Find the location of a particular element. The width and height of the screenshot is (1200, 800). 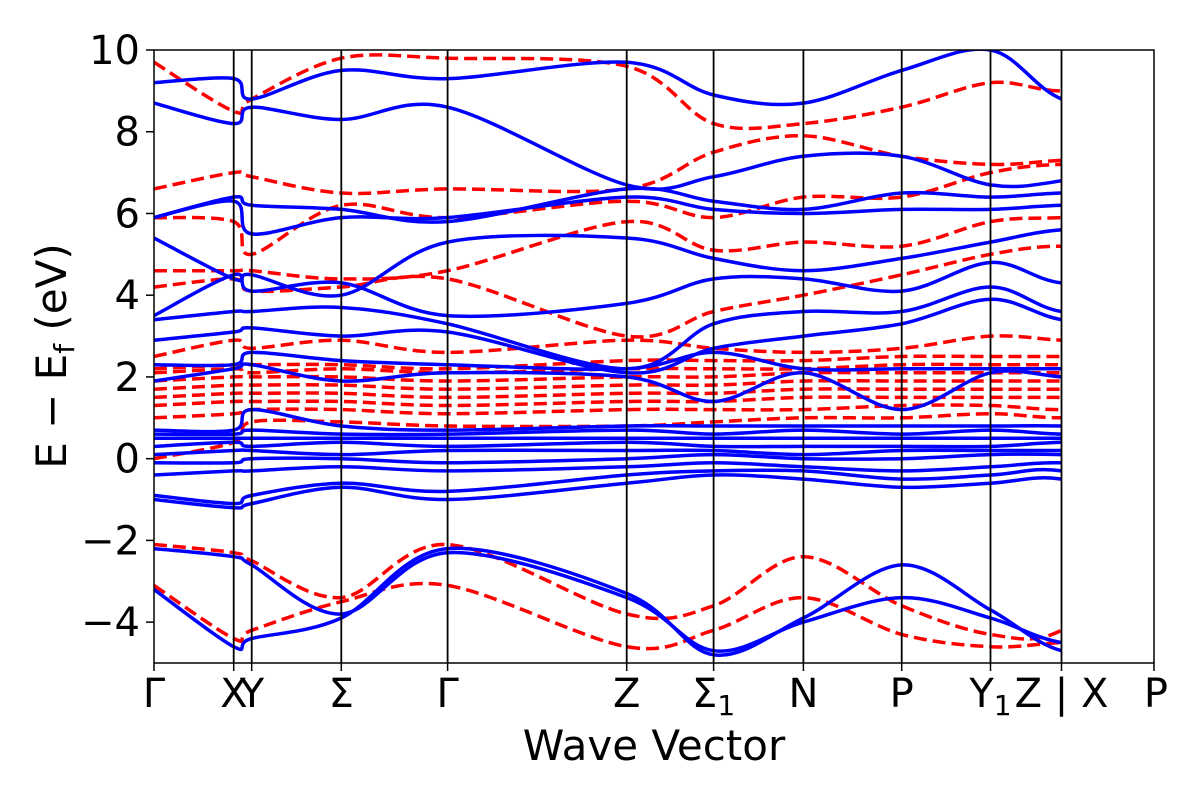

y-tick-label-2: 0 is located at coordinates (127, 460).